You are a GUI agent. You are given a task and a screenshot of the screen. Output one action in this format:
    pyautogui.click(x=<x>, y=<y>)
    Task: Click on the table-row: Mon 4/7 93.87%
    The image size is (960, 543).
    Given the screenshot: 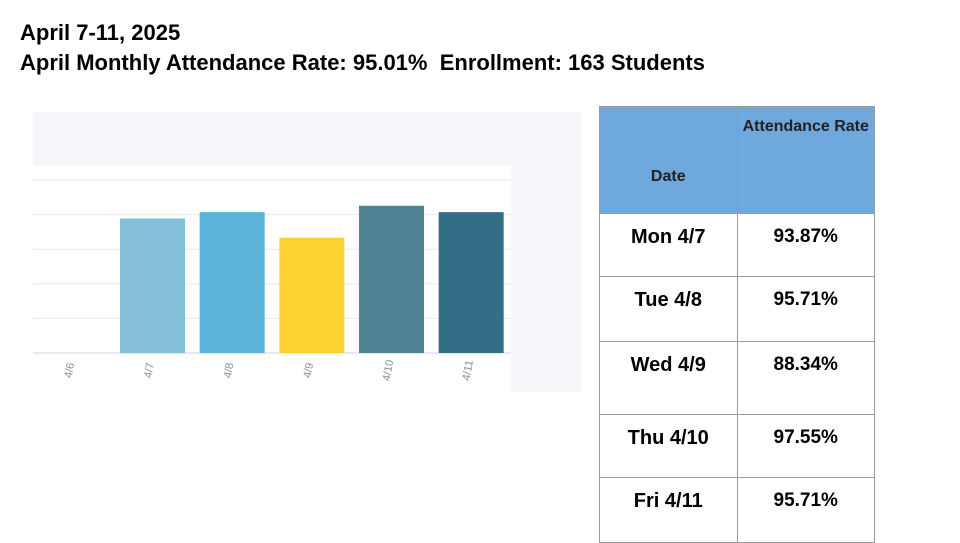 What is the action you would take?
    pyautogui.click(x=737, y=245)
    